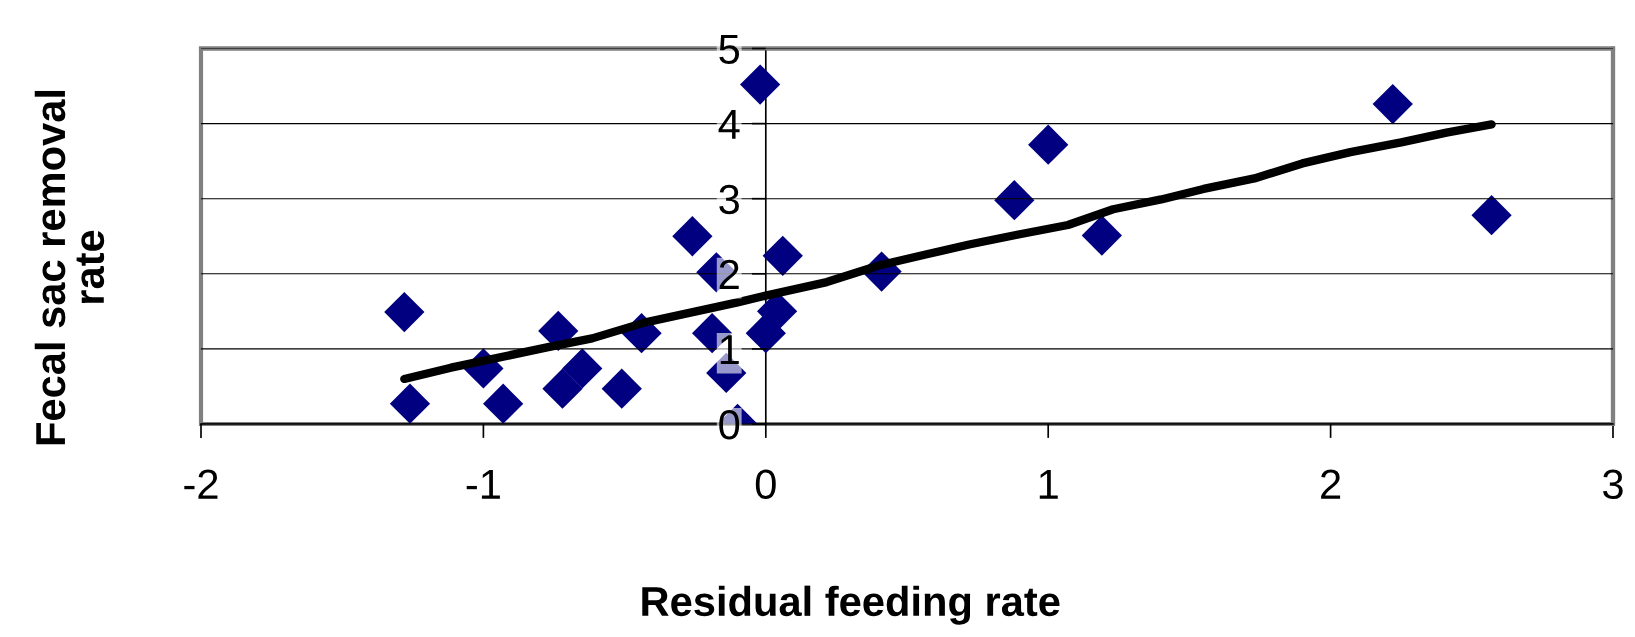  Describe the element at coordinates (69, 267) in the screenshot. I see `y-axis-title: Fecal sac removal rate` at that location.